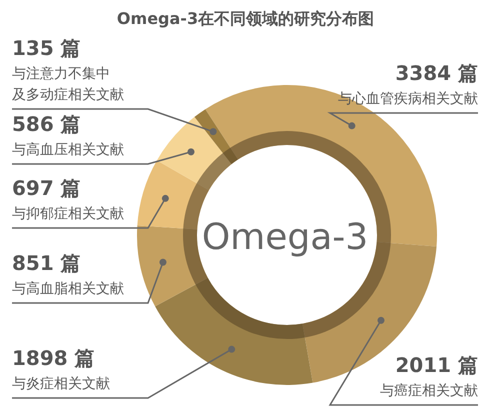 The image size is (491, 420). I want to click on data-label: 586 篇, so click(46, 124).